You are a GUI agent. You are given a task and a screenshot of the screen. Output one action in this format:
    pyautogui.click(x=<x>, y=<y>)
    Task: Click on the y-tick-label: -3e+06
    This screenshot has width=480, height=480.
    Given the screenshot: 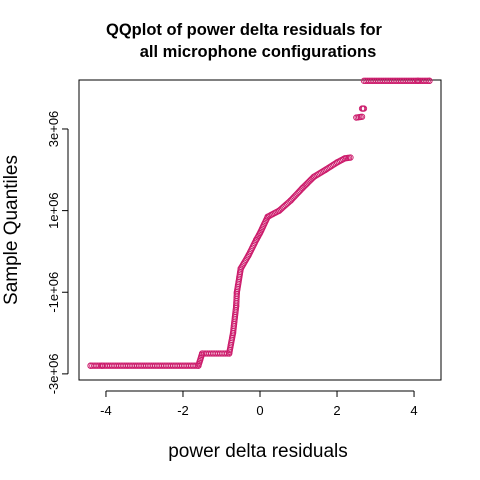 What is the action you would take?
    pyautogui.click(x=53, y=373)
    